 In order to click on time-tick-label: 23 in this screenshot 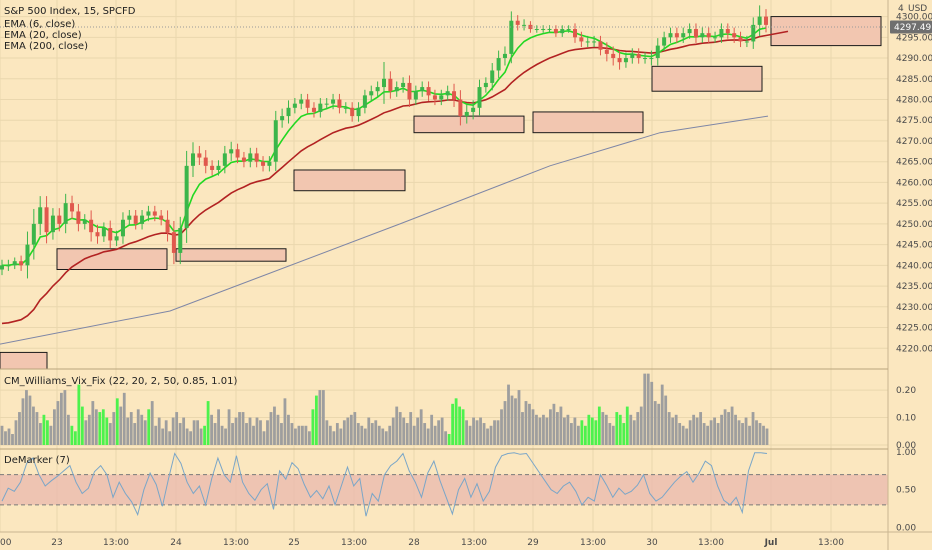, I will do `click(56, 543)`.